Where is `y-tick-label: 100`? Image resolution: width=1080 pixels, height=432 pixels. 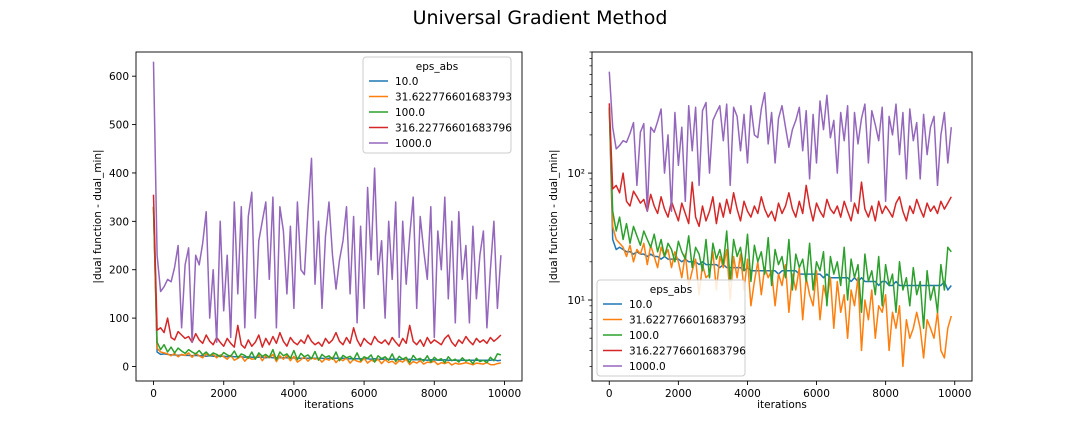 y-tick-label: 100 is located at coordinates (119, 319).